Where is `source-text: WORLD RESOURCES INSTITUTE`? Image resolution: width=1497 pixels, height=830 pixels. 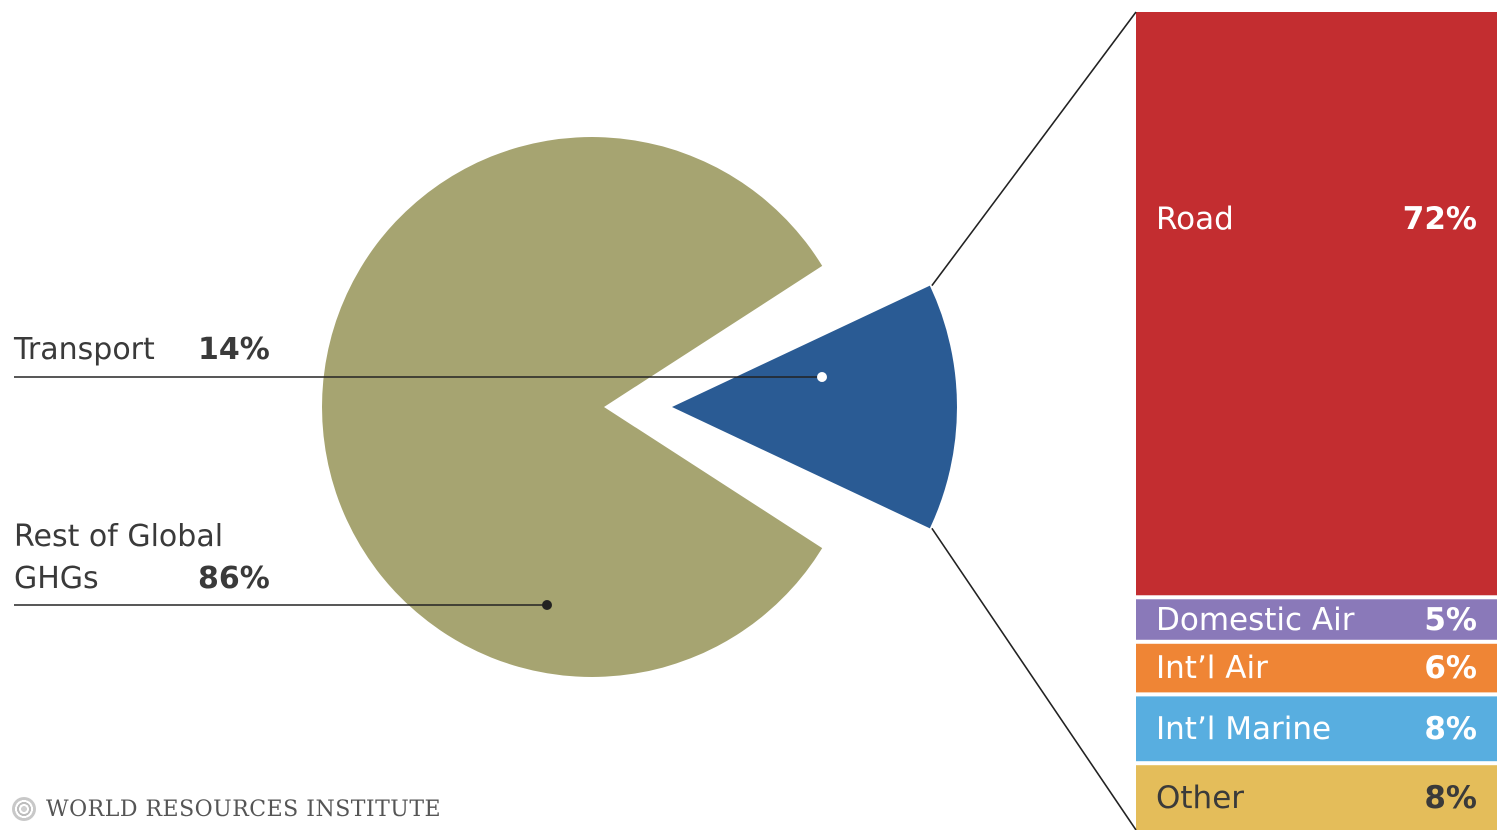
source-text: WORLD RESOURCES INSTITUTE is located at coordinates (244, 809).